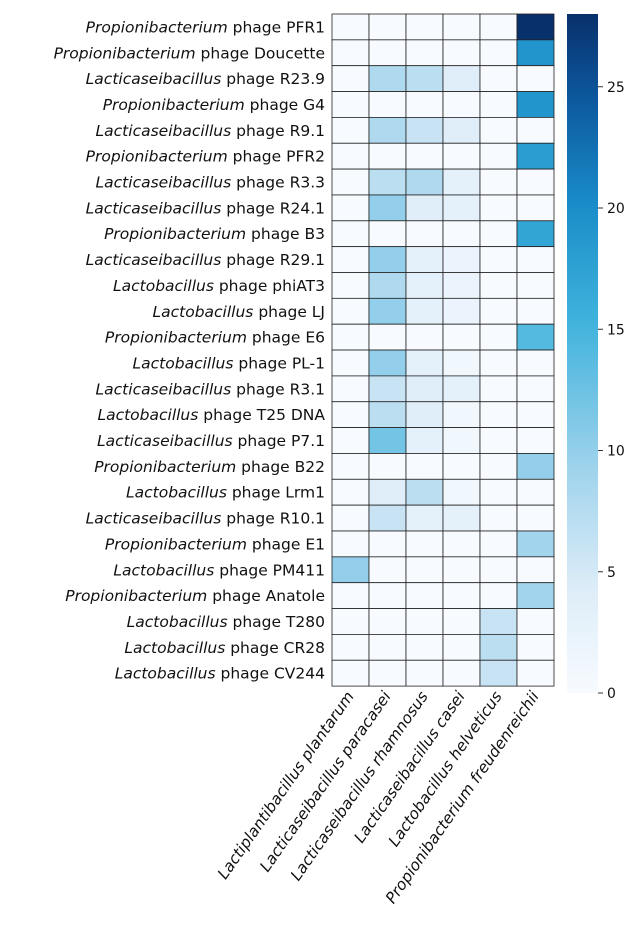  What do you see at coordinates (276, 493) in the screenshot?
I see `row-label-phage: phage Lrm1` at bounding box center [276, 493].